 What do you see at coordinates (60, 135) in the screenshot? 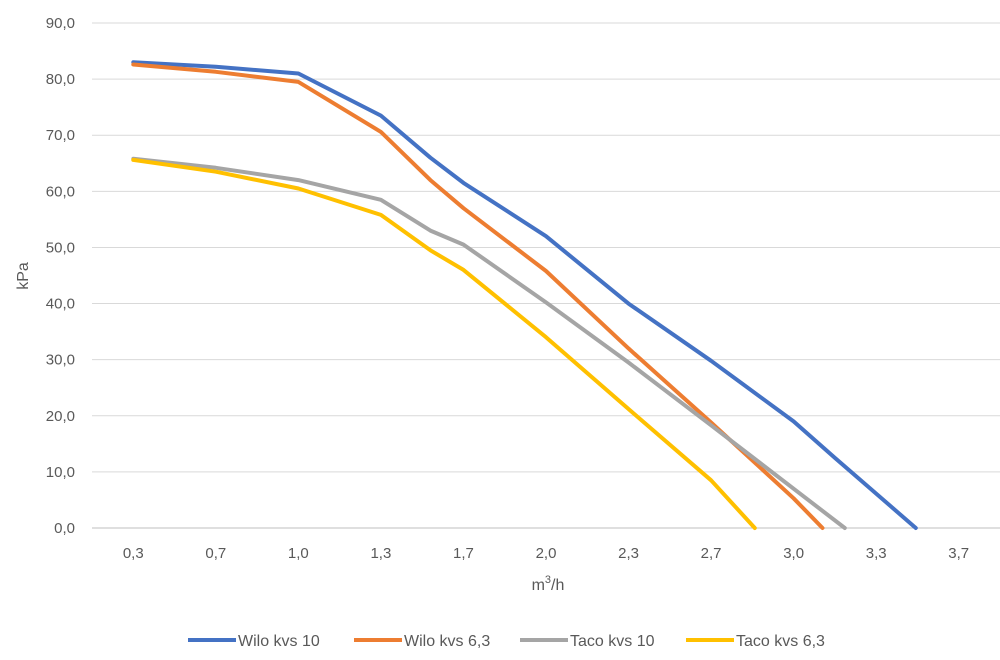
I see `y-tick-label: 70,0` at bounding box center [60, 135].